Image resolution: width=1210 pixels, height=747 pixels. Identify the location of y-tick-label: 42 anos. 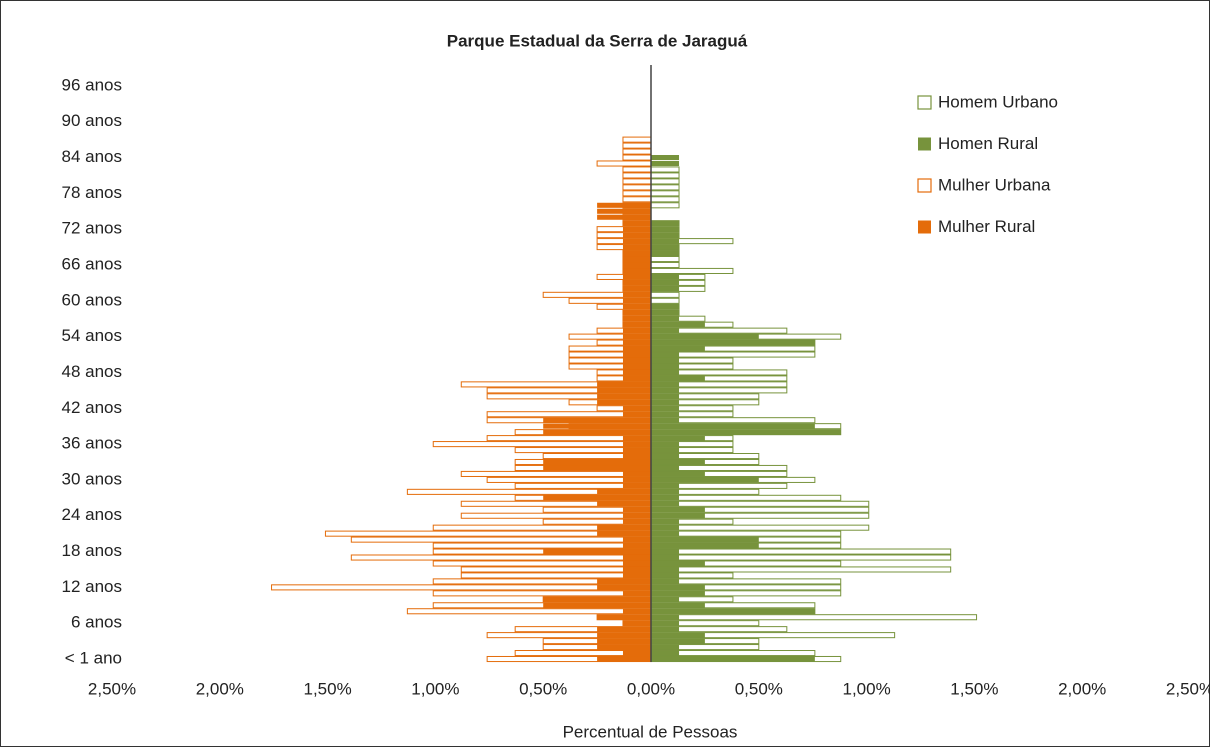
(92, 407).